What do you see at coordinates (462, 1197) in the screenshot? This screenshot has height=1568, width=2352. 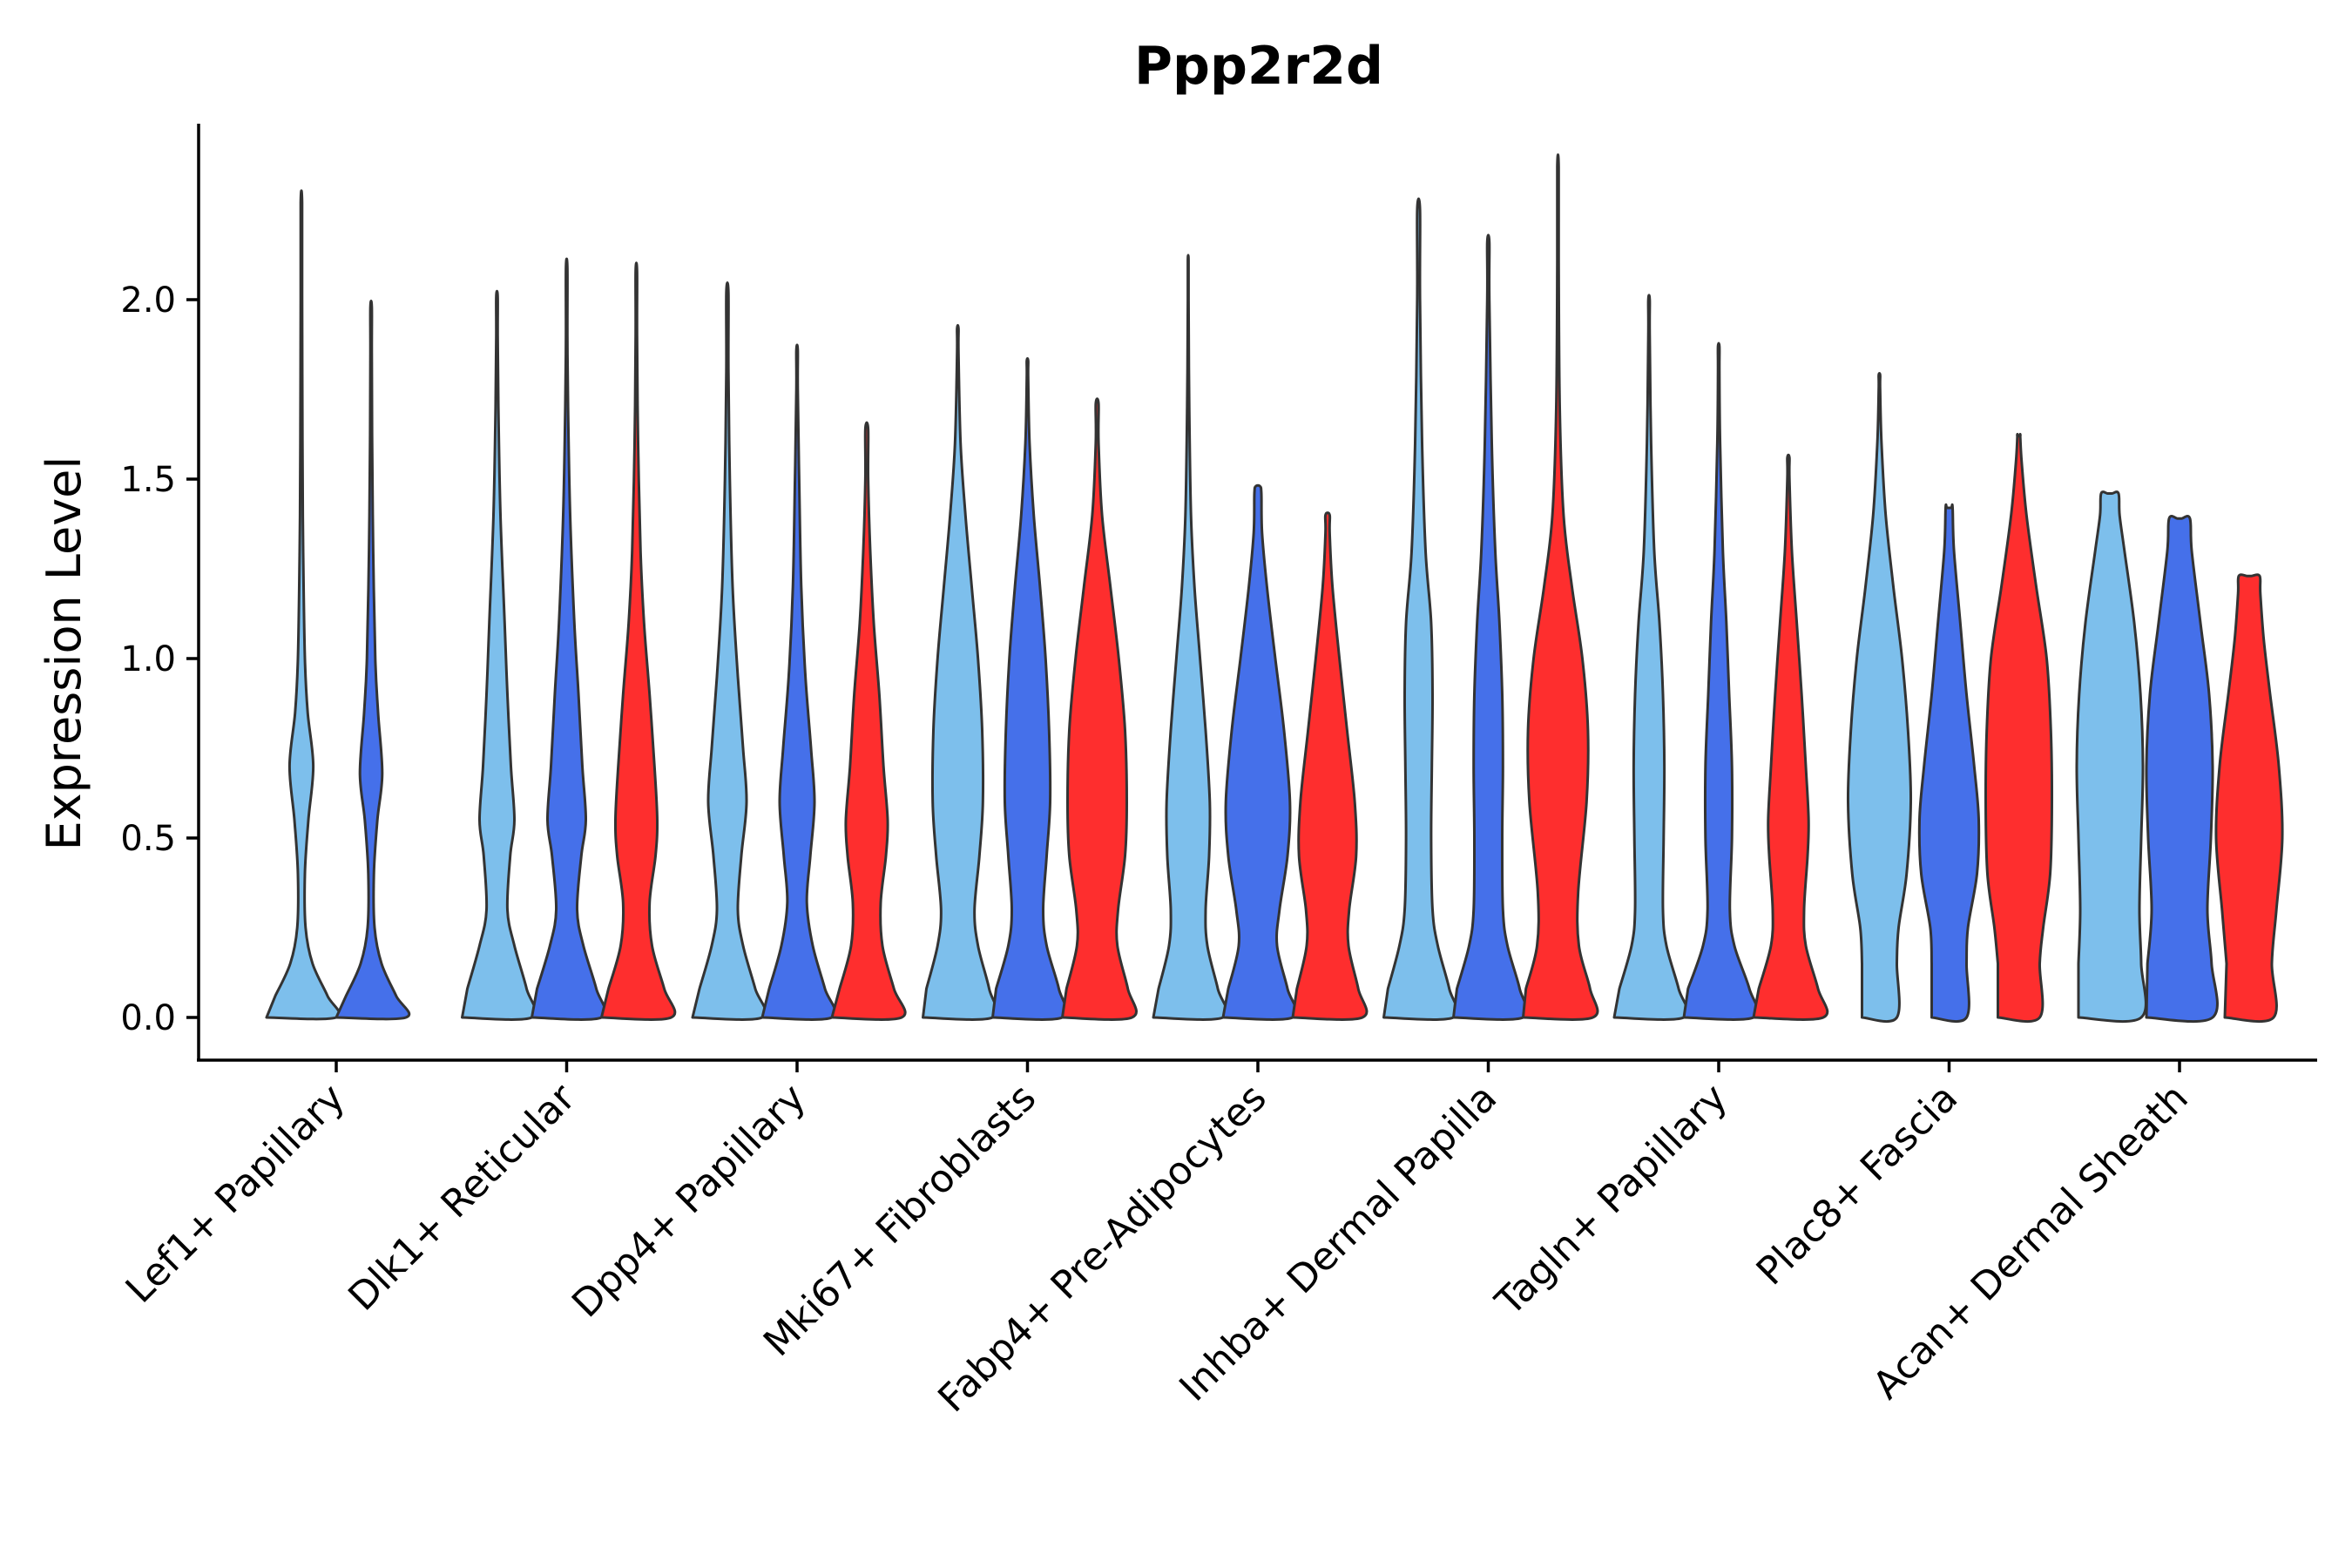 I see `x-tick-label: Dlk1+ Reticular` at bounding box center [462, 1197].